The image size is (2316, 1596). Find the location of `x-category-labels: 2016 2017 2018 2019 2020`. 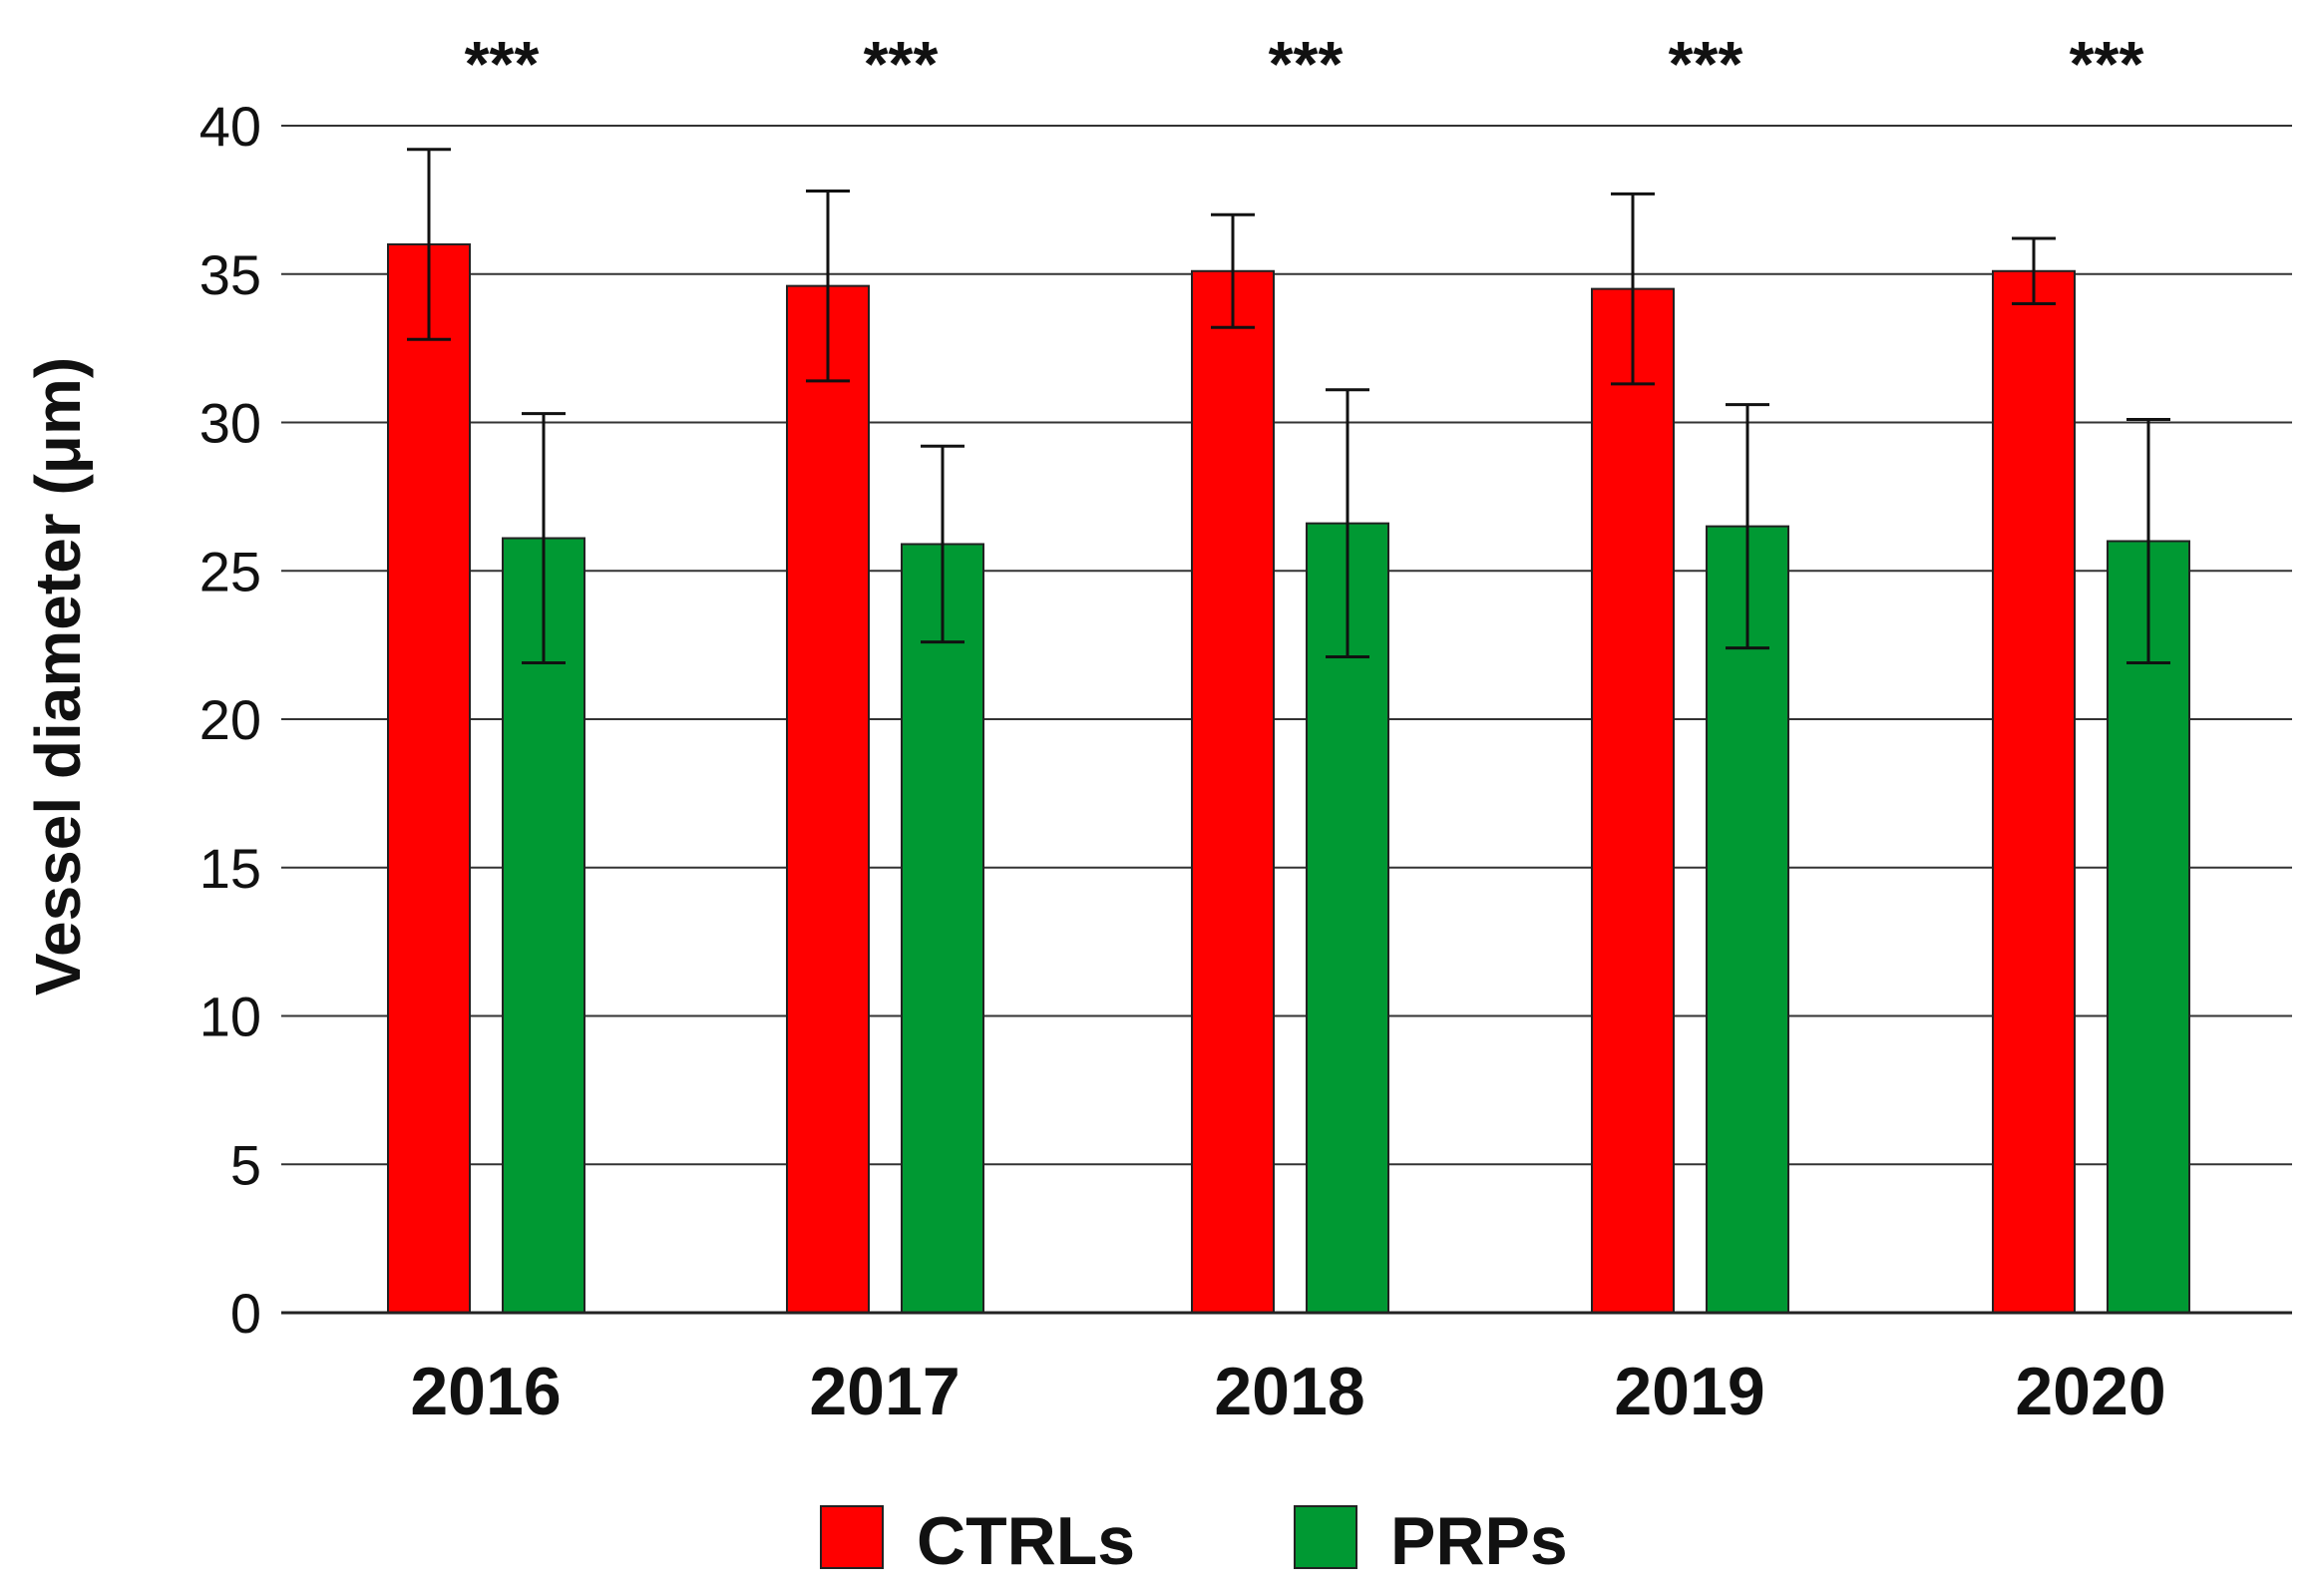

x-category-labels: 2016 2017 2018 2019 2020 is located at coordinates (1287, 1391).